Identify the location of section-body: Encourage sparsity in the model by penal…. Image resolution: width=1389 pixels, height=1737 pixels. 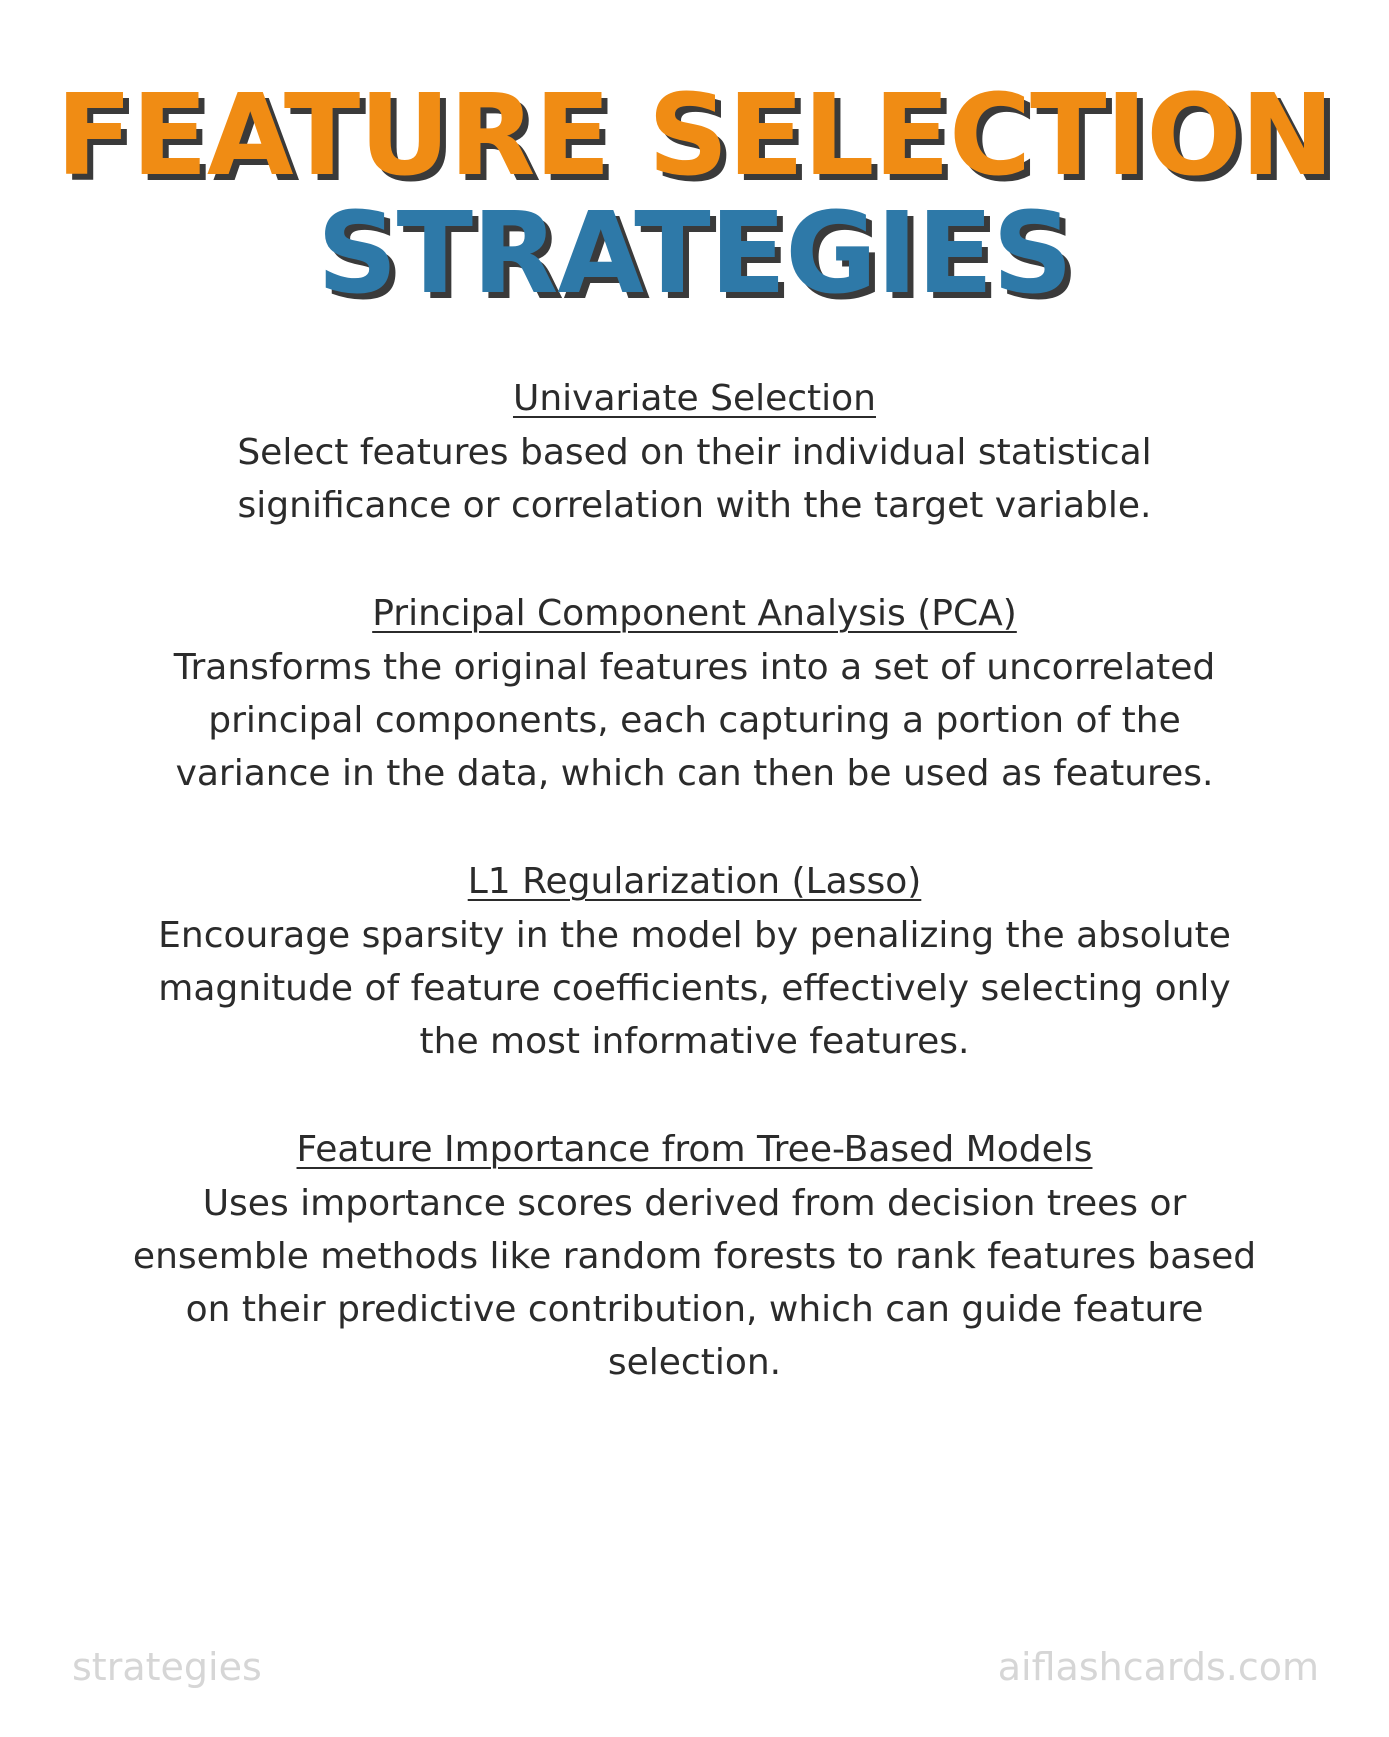
(694, 988).